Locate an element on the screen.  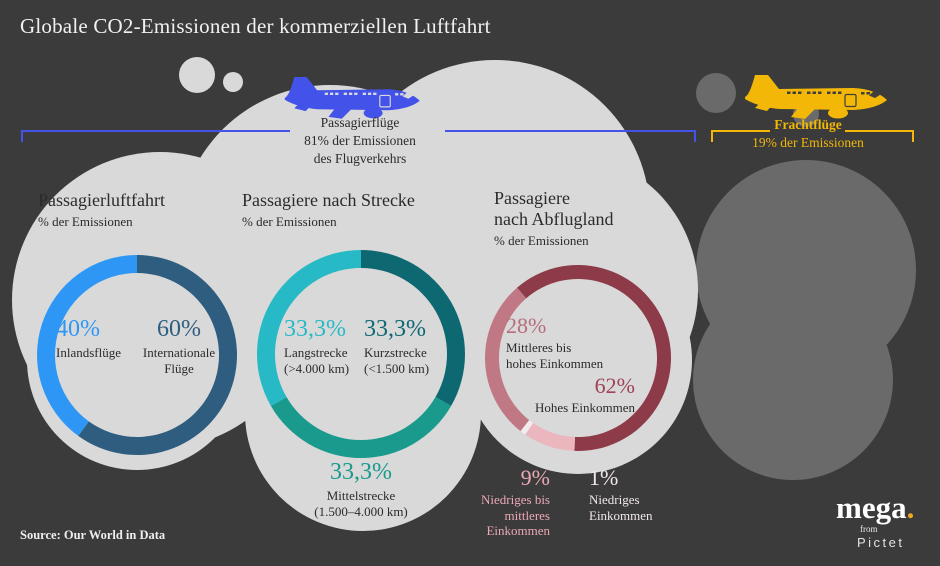
callout-langstrecke: 33,3% Langstrecke (>4.000 km) is located at coordinates (325, 346).